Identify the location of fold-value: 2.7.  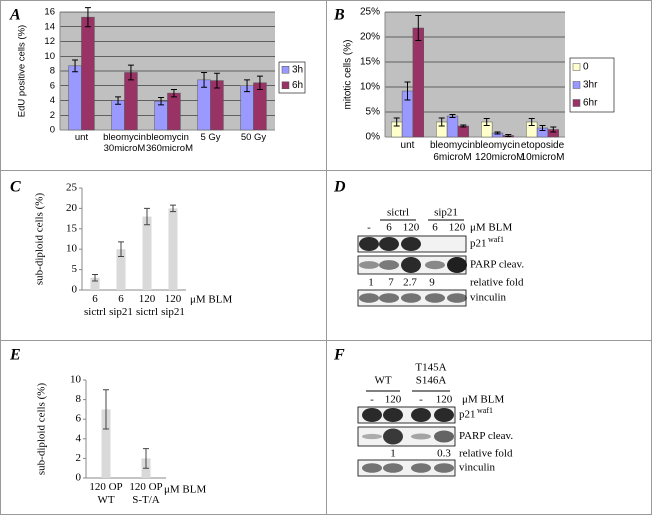
(410, 283).